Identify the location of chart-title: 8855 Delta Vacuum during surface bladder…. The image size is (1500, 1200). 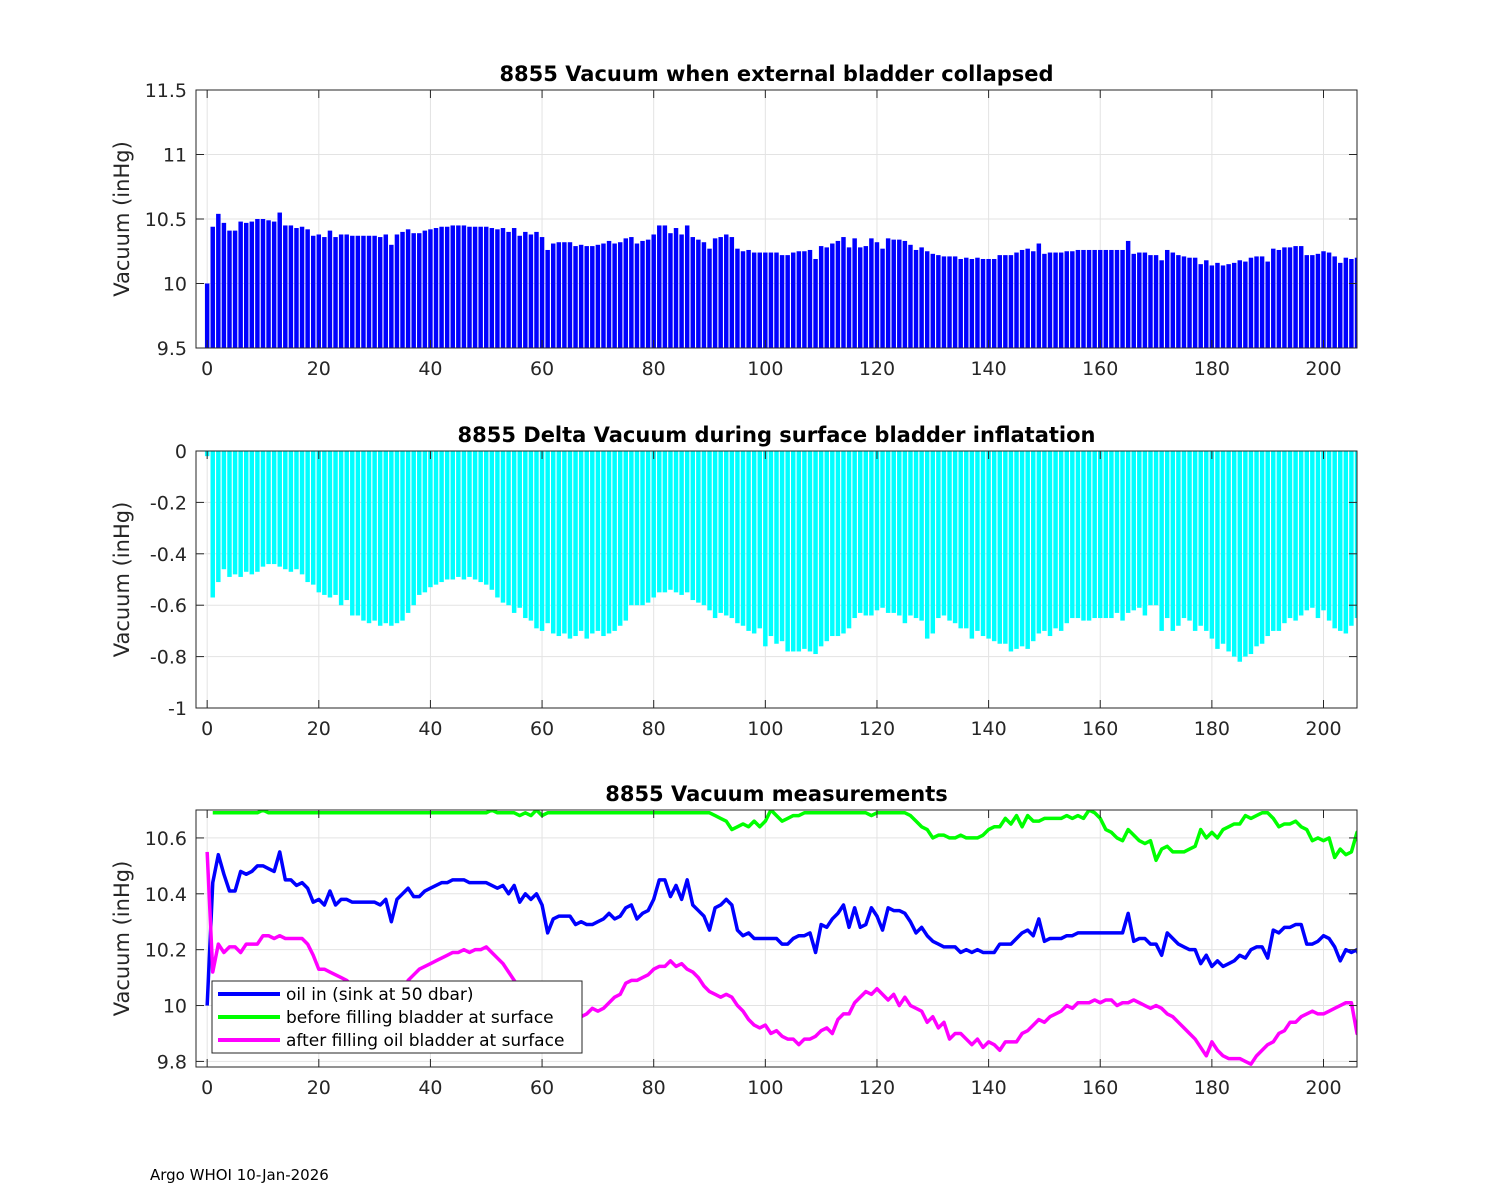
(777, 435).